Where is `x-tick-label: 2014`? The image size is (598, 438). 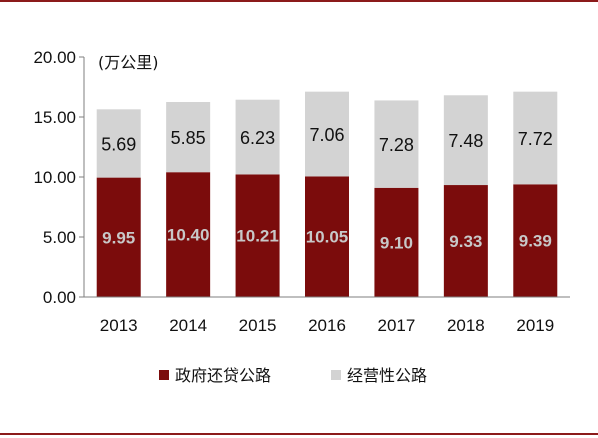 x-tick-label: 2014 is located at coordinates (188, 325).